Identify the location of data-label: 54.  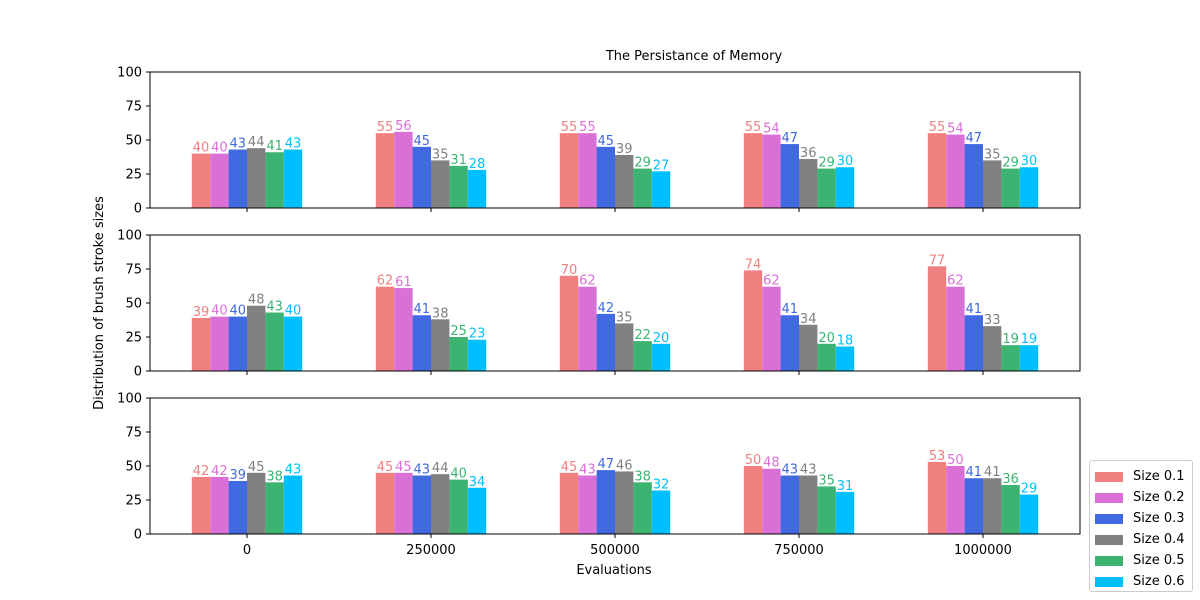
(771, 129).